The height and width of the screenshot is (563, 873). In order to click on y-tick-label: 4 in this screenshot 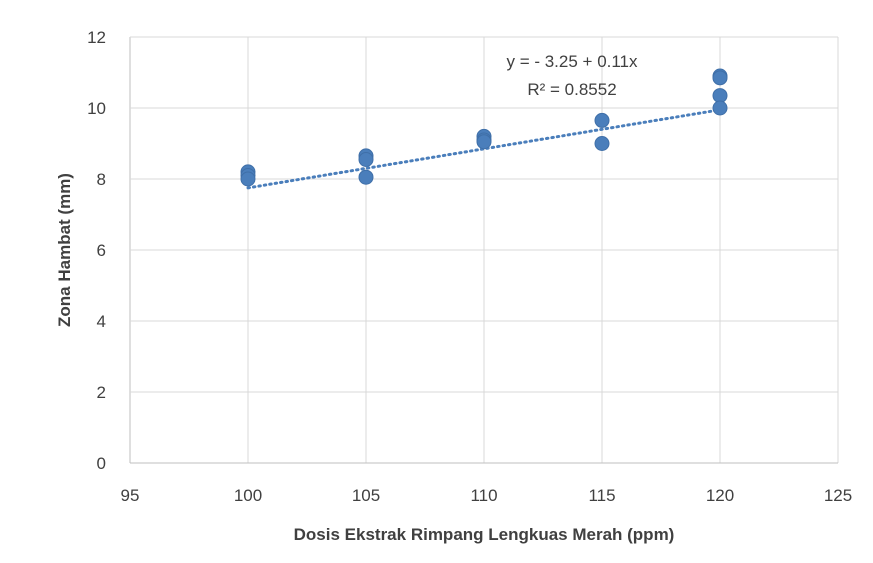, I will do `click(101, 321)`.